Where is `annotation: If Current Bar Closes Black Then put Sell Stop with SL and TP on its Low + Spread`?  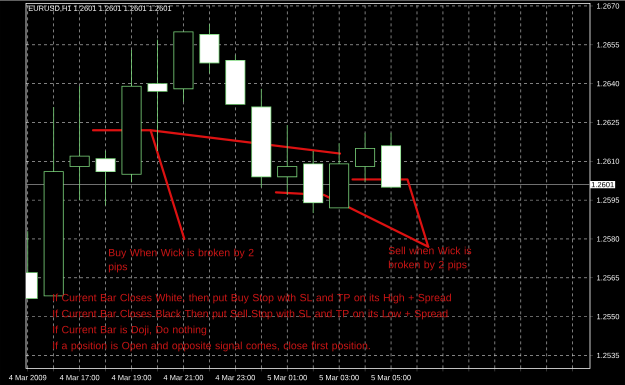
annotation: If Current Bar Closes Black Then put Sell Stop with SL and TP on its Low + Spread is located at coordinates (250, 314).